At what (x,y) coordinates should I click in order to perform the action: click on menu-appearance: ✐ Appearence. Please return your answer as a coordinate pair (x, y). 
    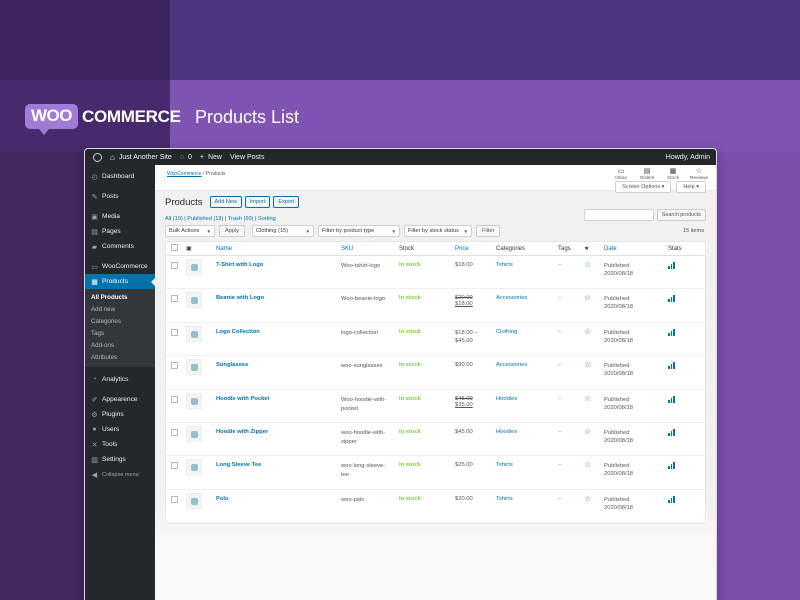
    Looking at the image, I should click on (120, 399).